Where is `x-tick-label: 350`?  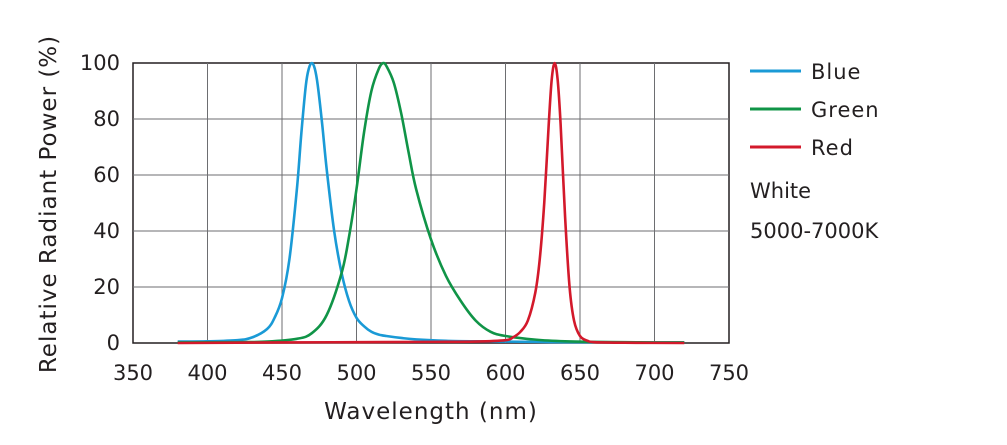 x-tick-label: 350 is located at coordinates (133, 373).